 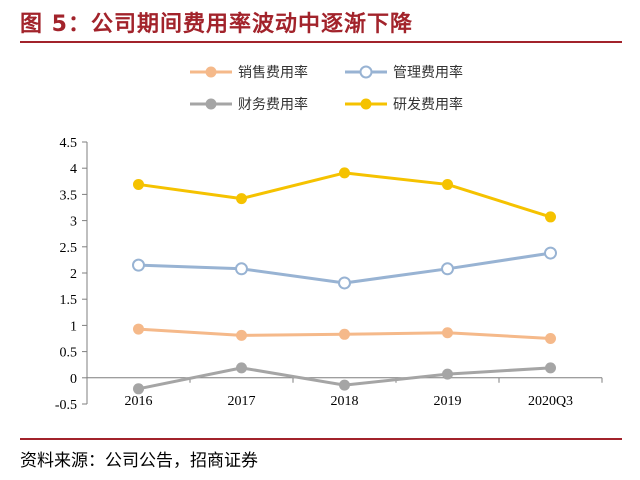 I want to click on legend-label: 管理费用率, so click(x=428, y=72).